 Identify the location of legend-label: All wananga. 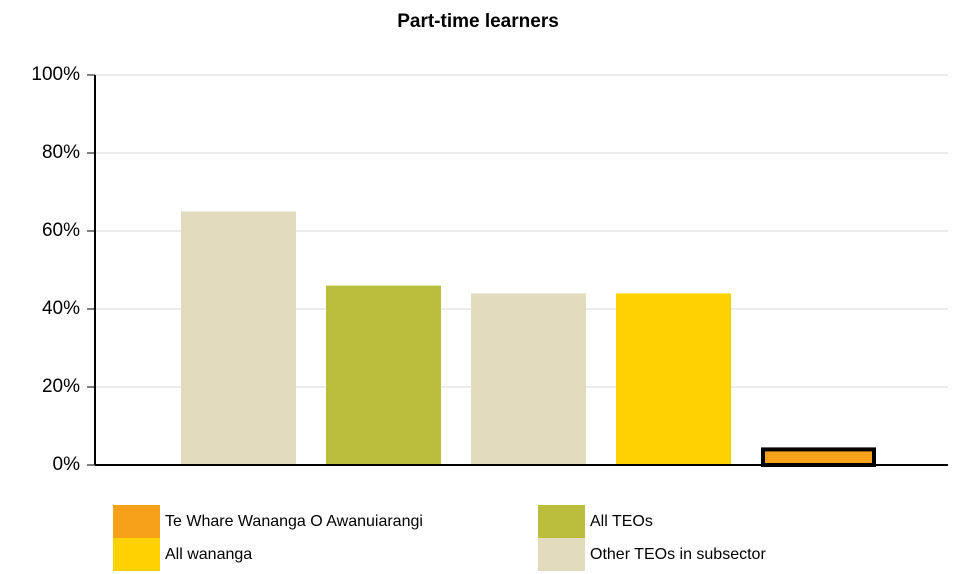
(208, 554).